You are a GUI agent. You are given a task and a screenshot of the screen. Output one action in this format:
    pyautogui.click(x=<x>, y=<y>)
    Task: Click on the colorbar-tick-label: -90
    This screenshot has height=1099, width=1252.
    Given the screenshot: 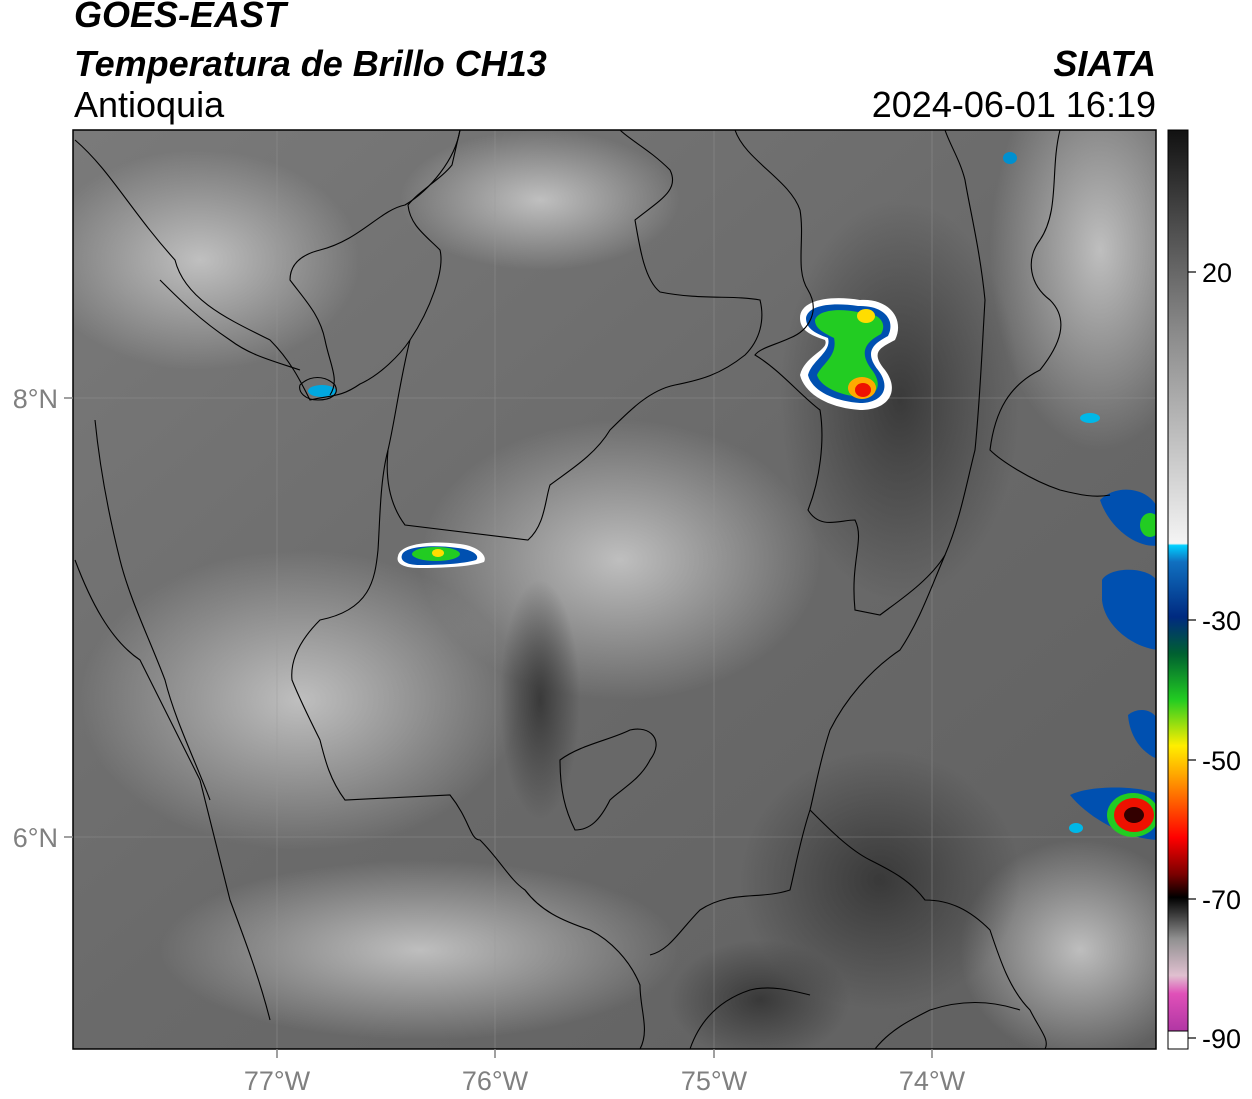 What is the action you would take?
    pyautogui.click(x=1221, y=1039)
    